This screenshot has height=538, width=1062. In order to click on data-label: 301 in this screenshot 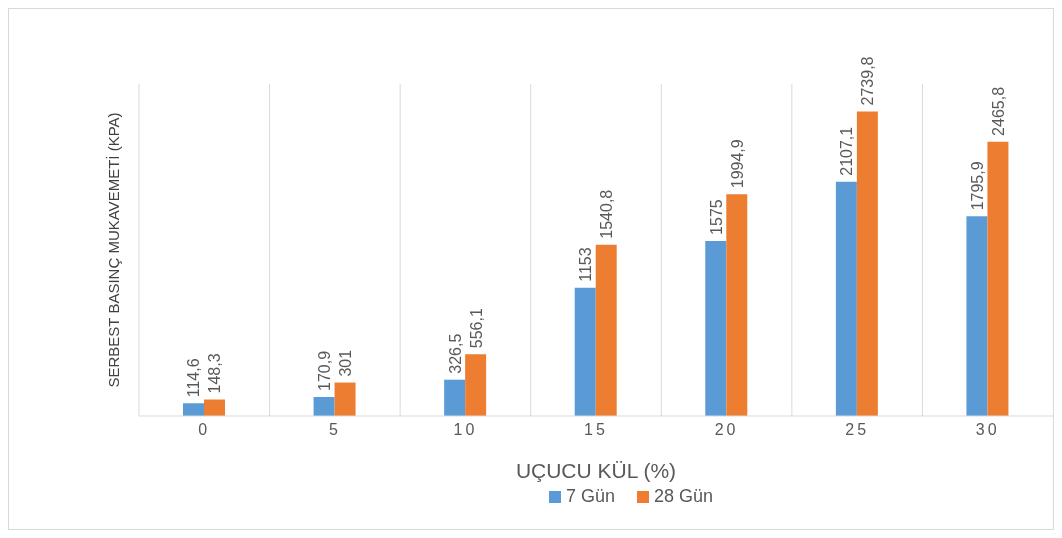, I will do `click(346, 363)`.